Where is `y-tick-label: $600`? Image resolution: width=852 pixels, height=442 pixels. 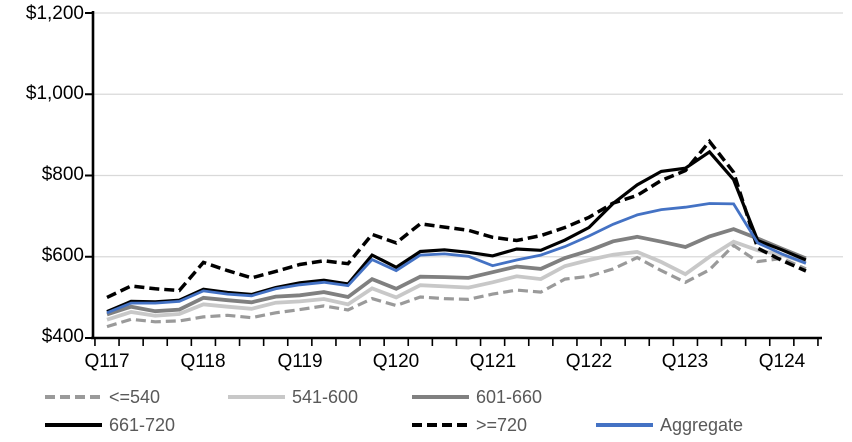 y-tick-label: $600 is located at coordinates (62, 255).